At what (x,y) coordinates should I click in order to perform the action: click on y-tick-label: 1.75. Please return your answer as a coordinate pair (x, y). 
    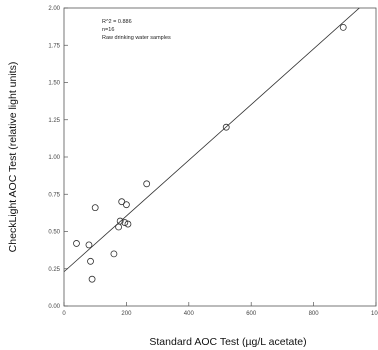
    Looking at the image, I should click on (54, 46).